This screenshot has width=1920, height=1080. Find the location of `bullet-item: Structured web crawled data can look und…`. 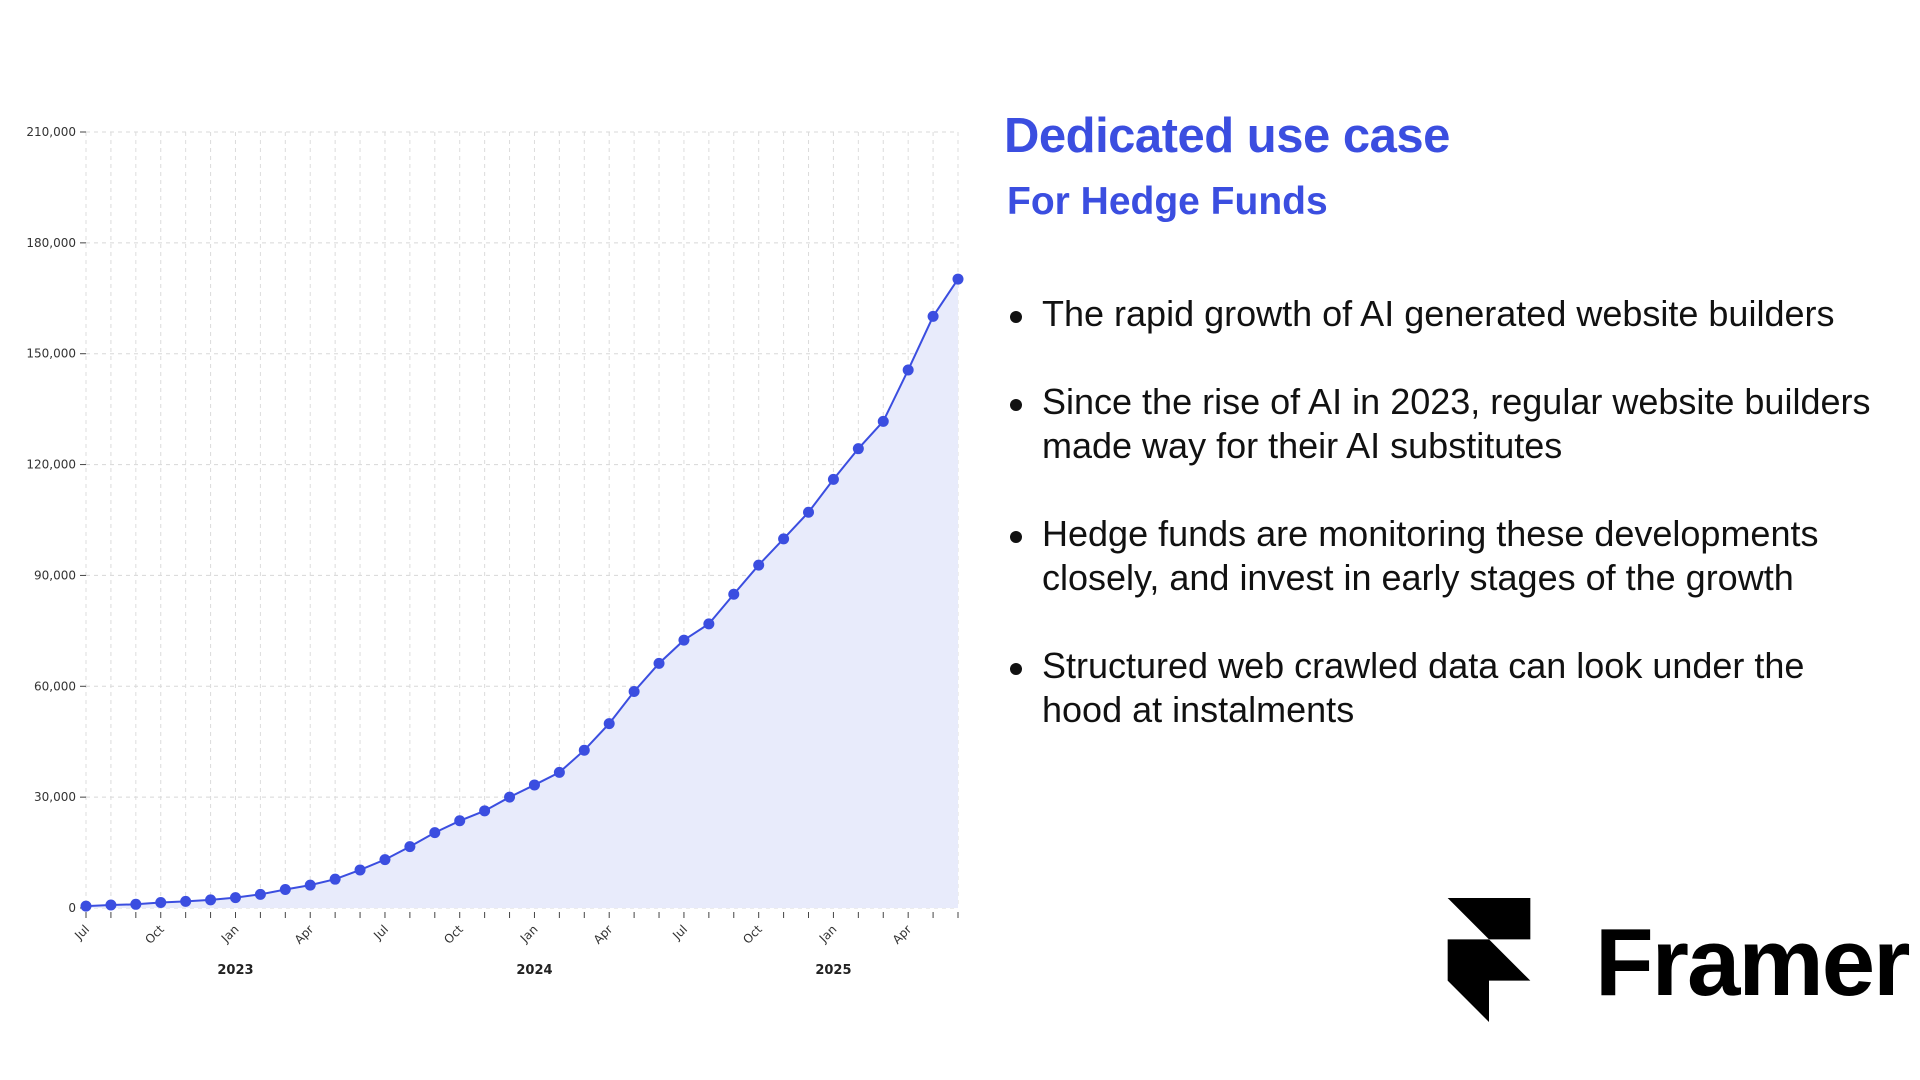

bullet-item: Structured web crawled data can look und… is located at coordinates (1444, 688).